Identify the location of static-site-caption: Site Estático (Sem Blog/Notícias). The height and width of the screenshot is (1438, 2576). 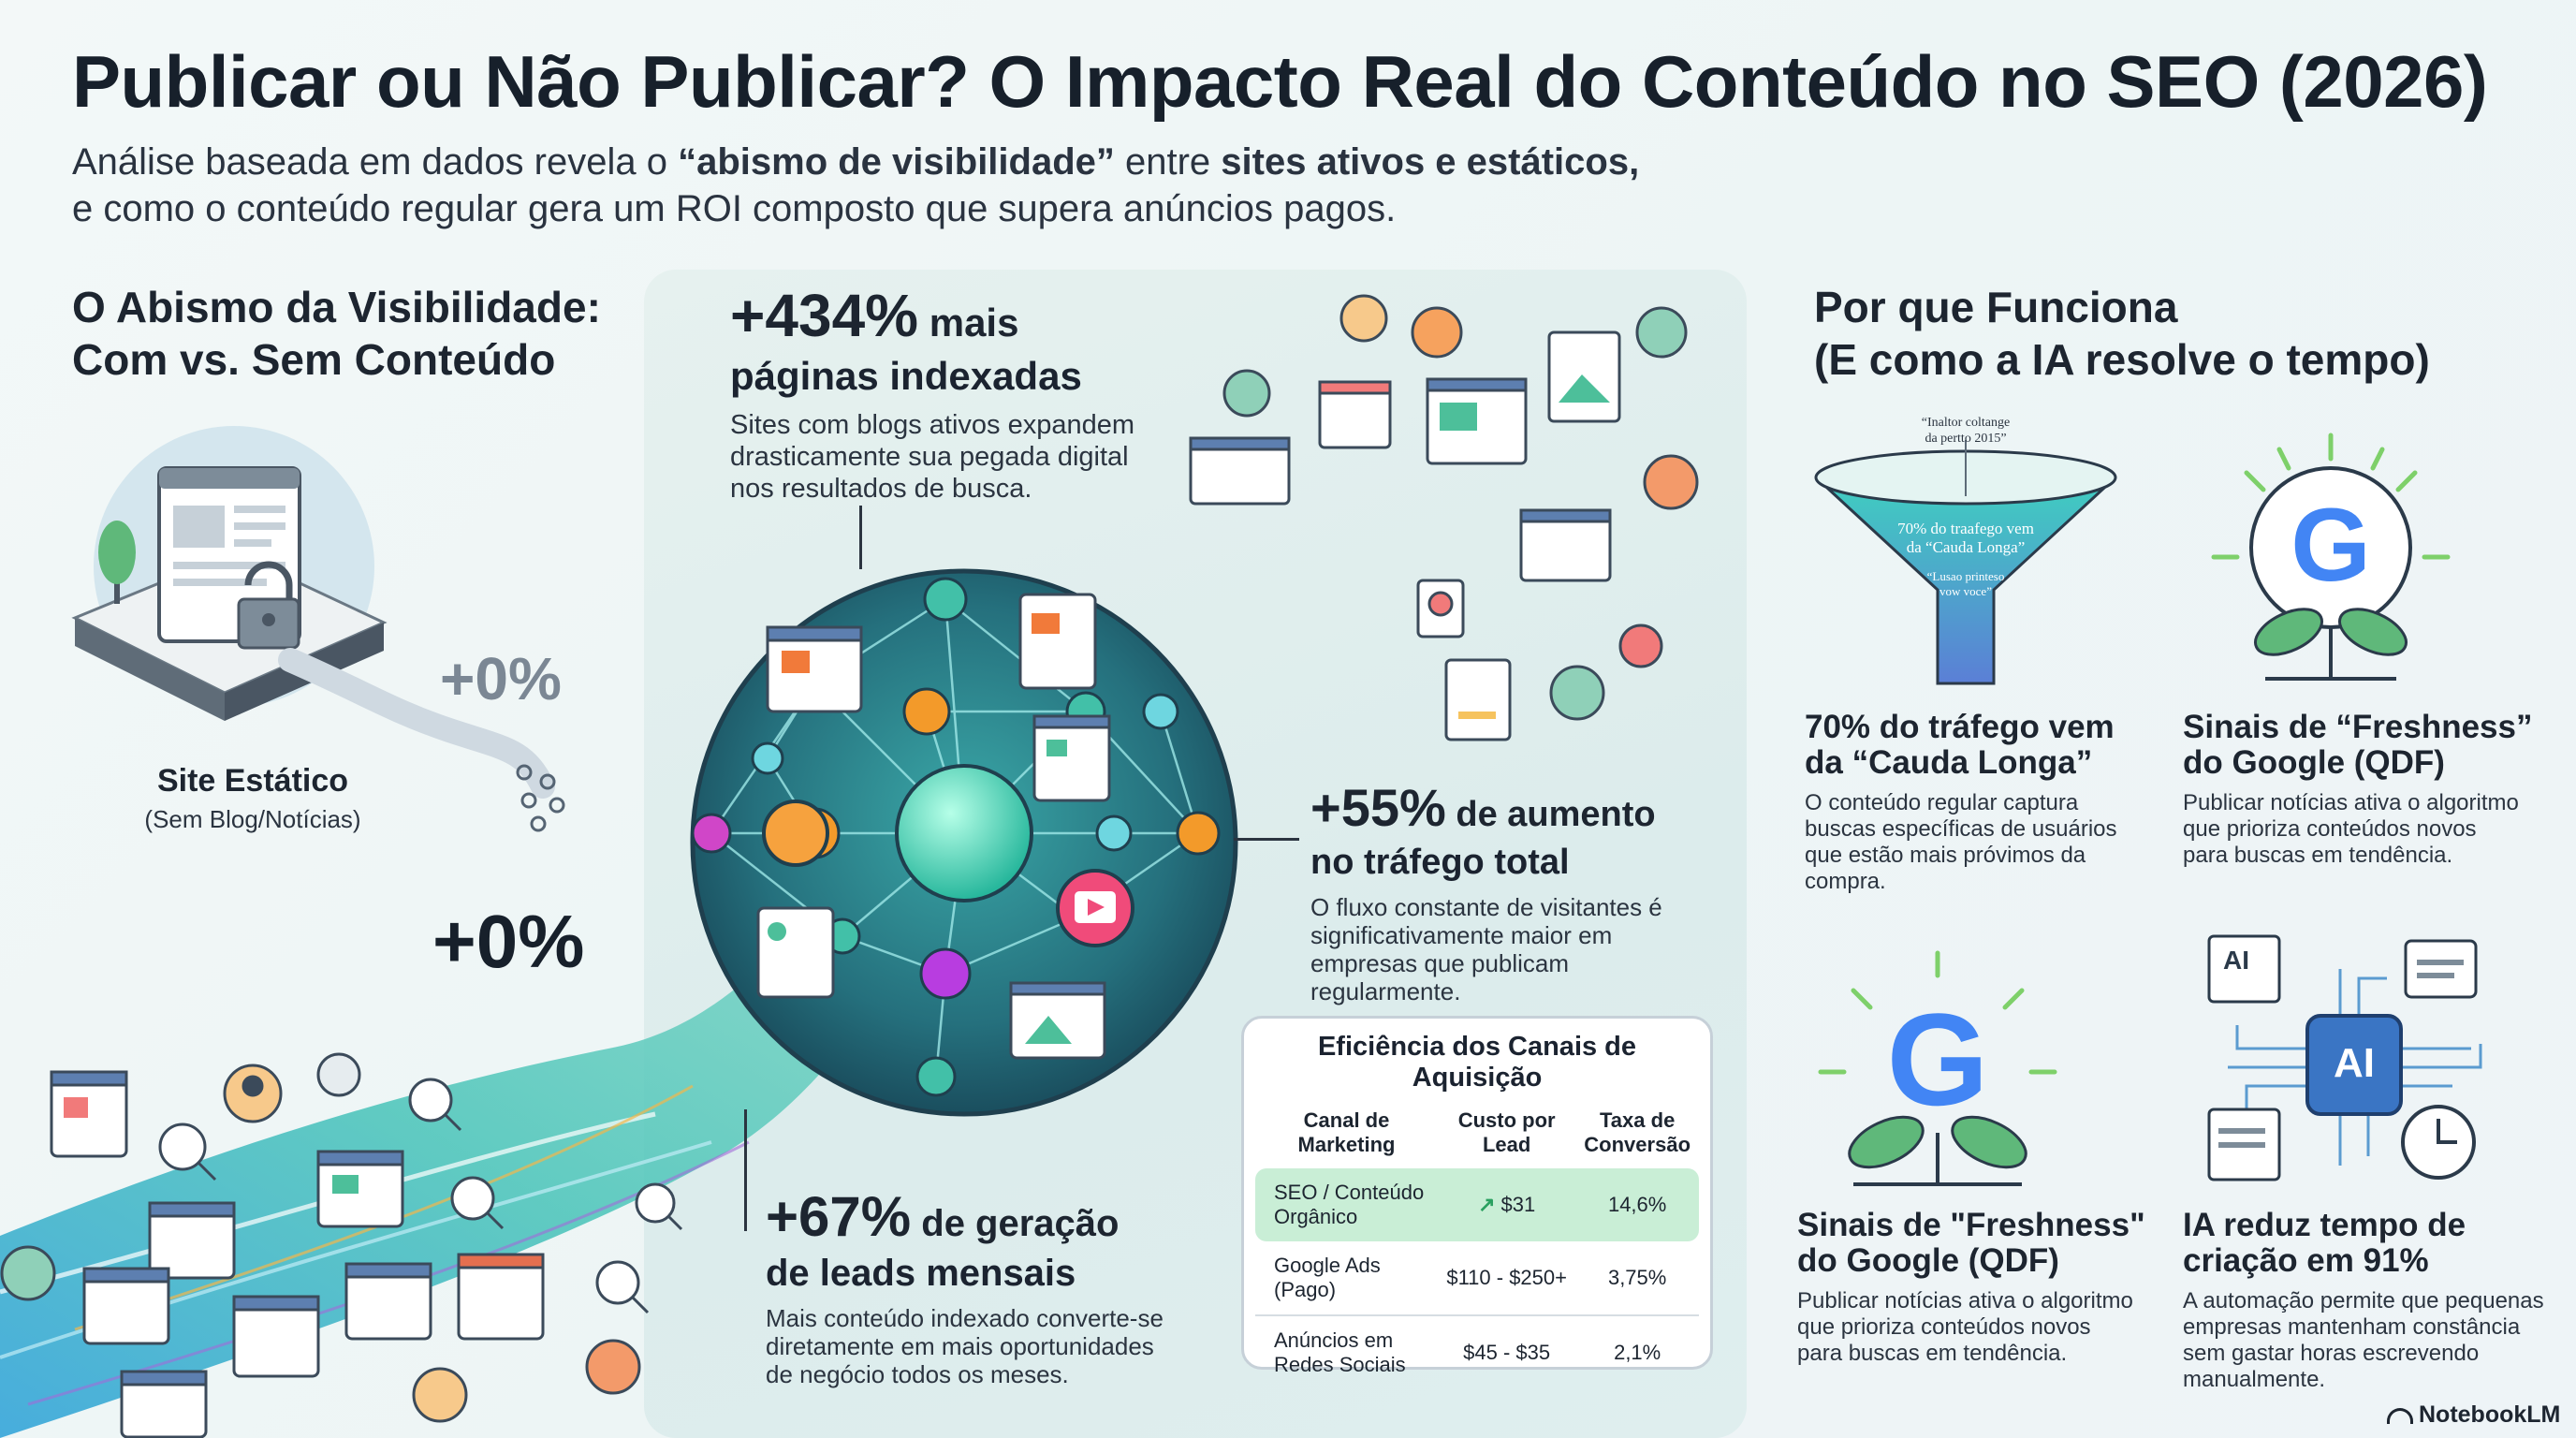
(253, 798).